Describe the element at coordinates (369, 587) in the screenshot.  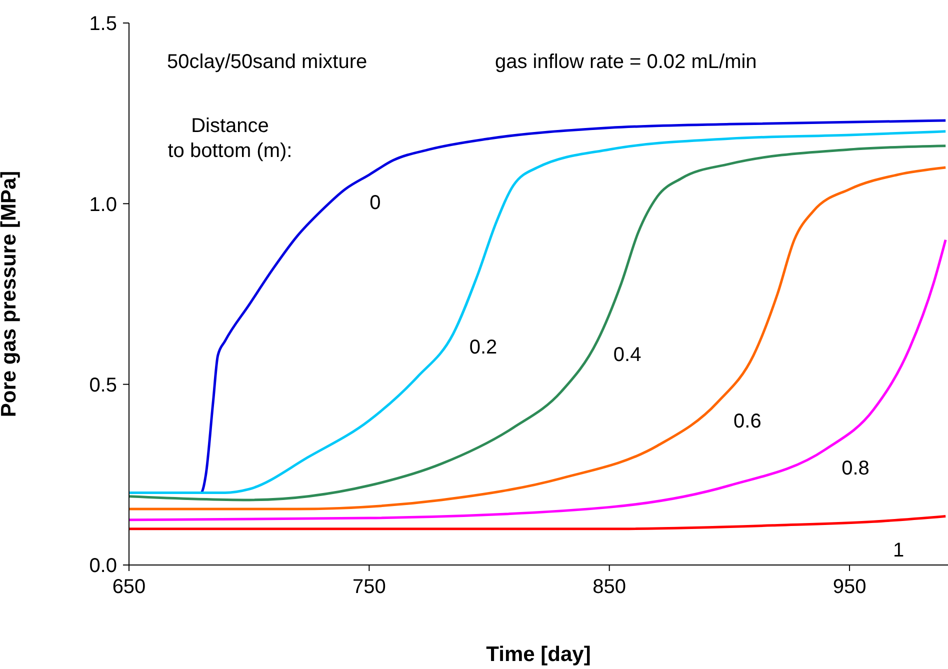
I see `x-tick-label: 750` at that location.